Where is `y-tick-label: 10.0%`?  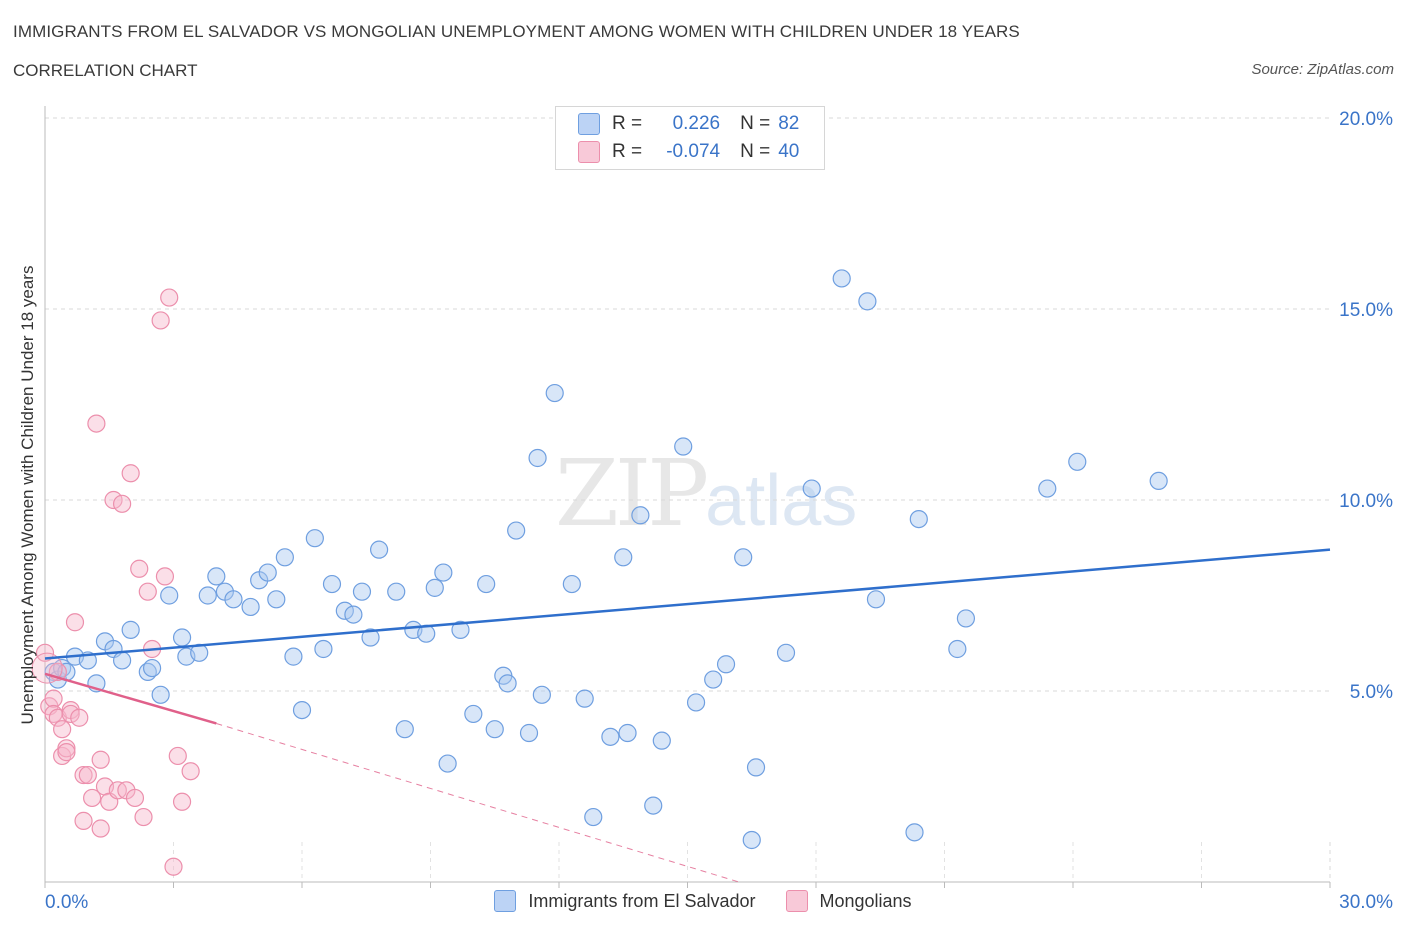
y-tick-label: 10.0% is located at coordinates (1366, 501).